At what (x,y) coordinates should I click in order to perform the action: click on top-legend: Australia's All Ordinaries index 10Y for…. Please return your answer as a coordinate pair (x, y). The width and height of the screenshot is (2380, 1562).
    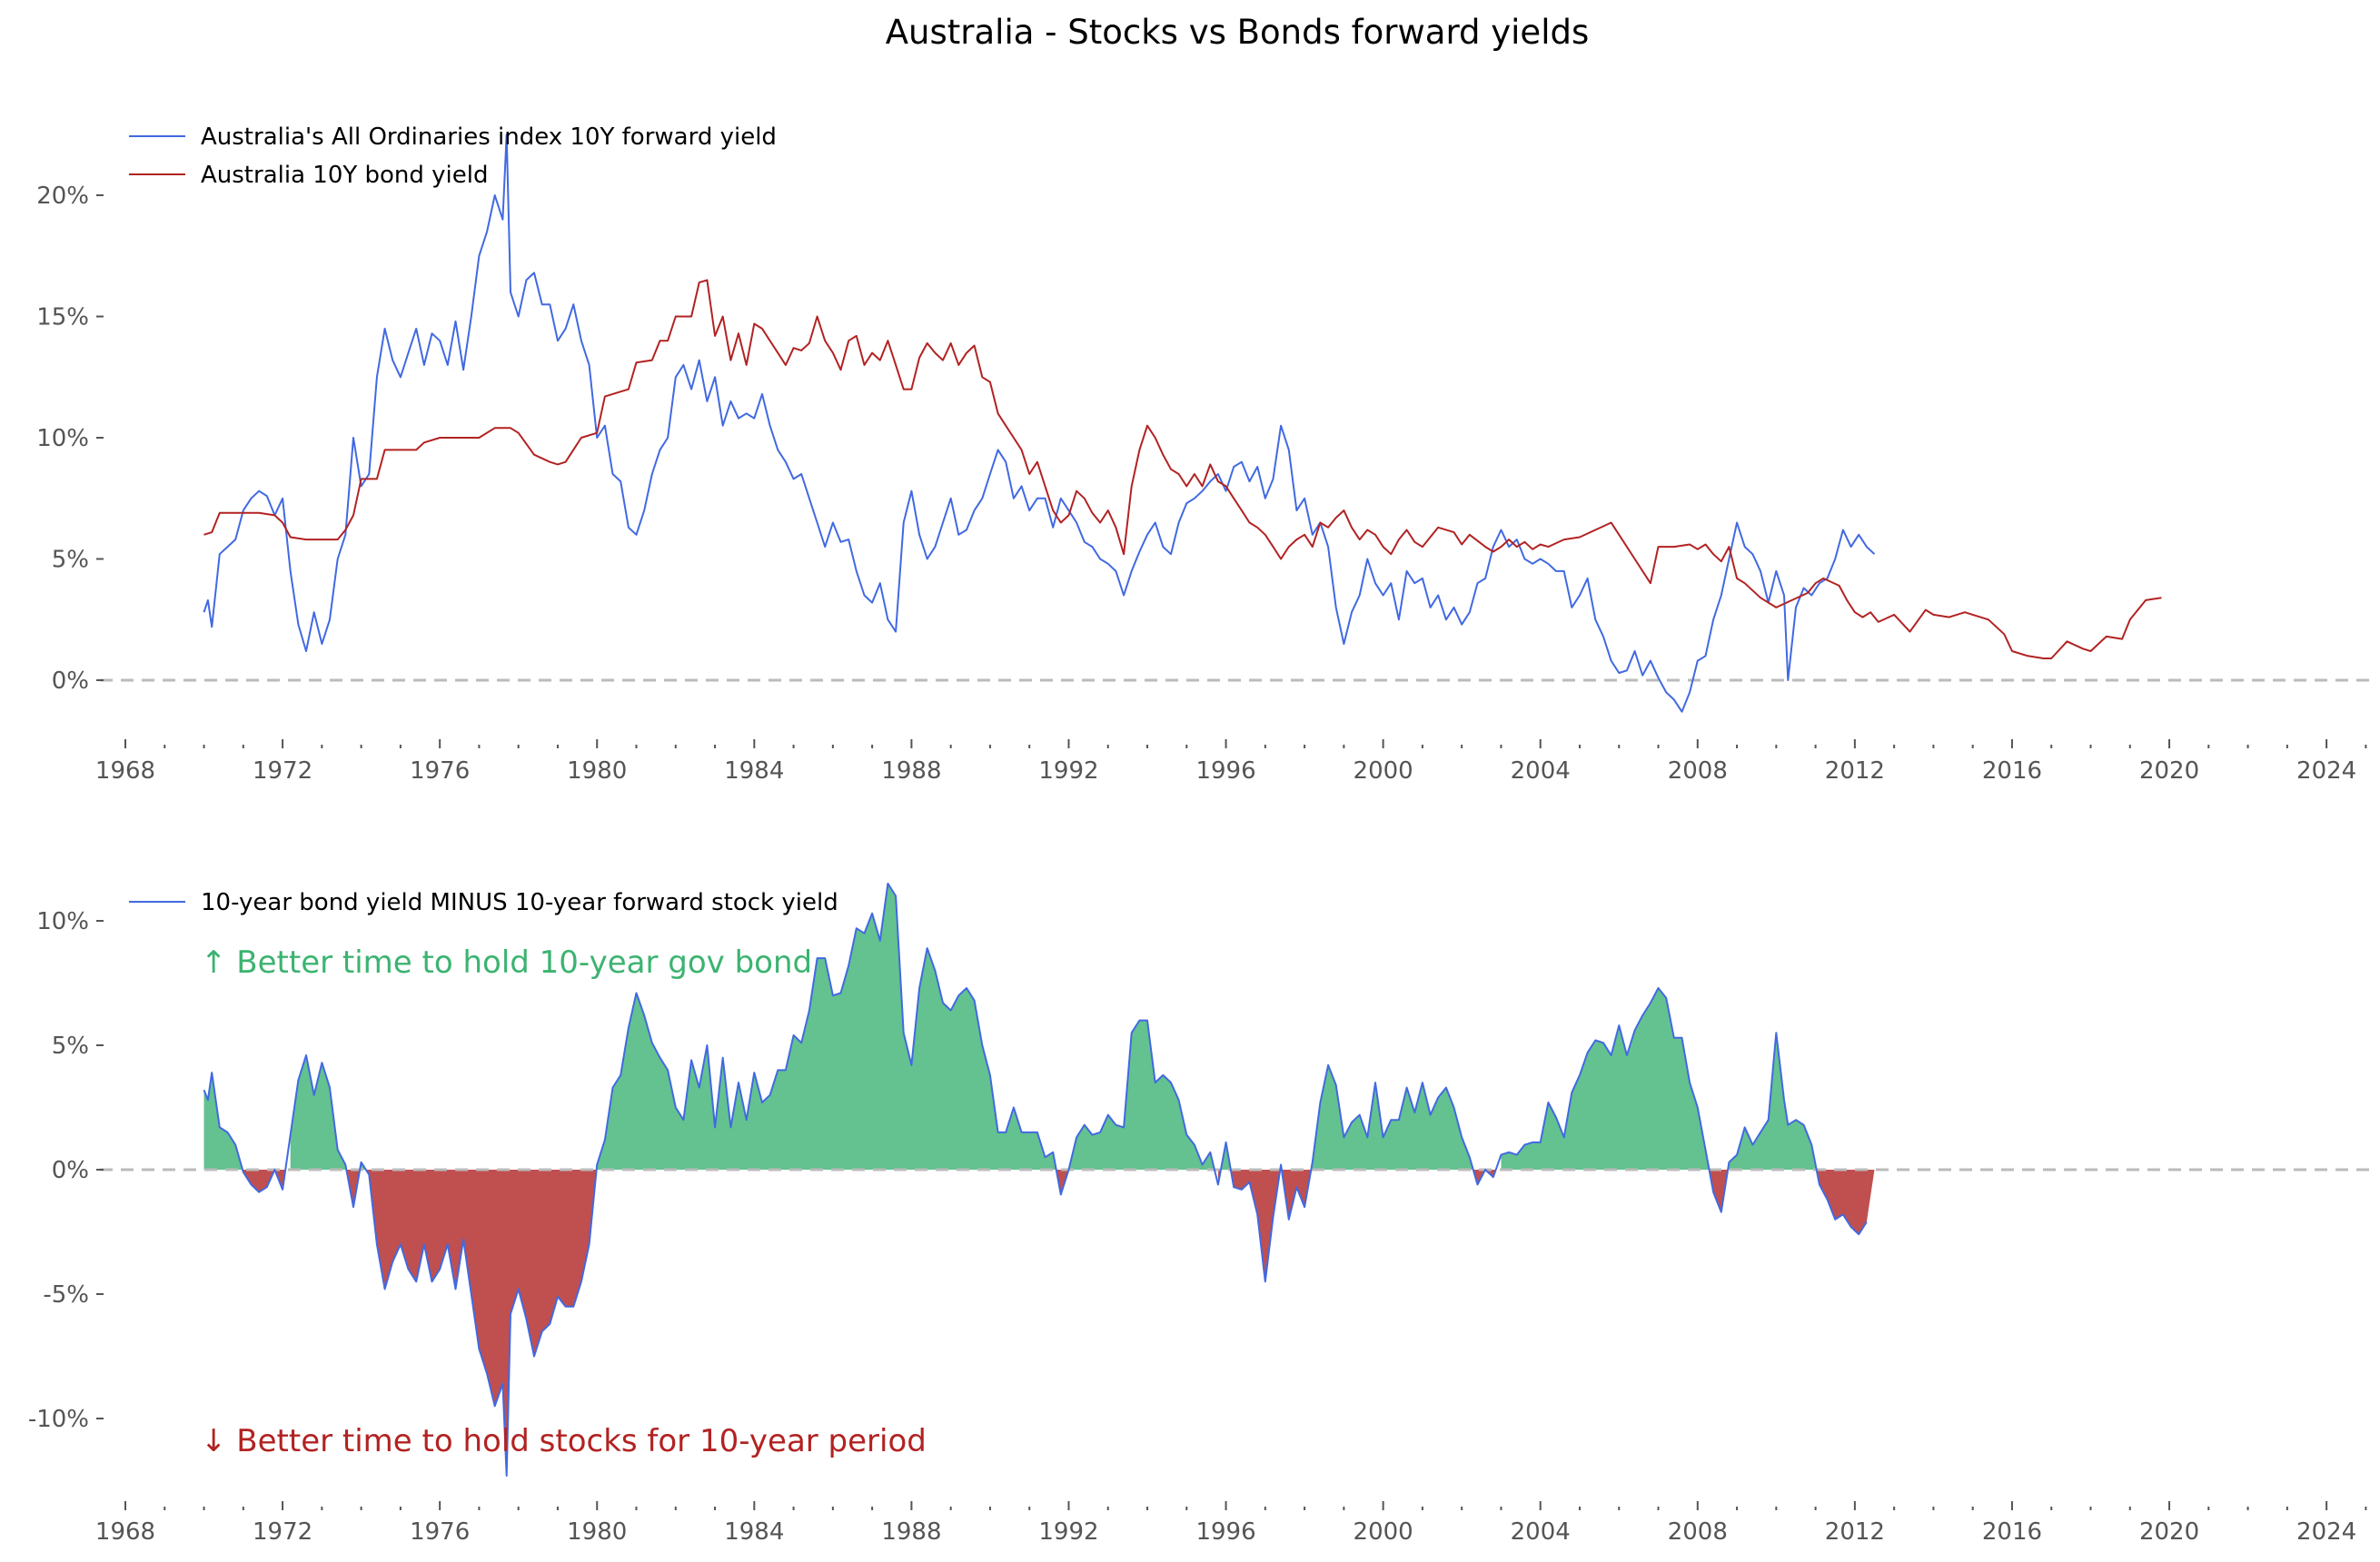
    Looking at the image, I should click on (453, 156).